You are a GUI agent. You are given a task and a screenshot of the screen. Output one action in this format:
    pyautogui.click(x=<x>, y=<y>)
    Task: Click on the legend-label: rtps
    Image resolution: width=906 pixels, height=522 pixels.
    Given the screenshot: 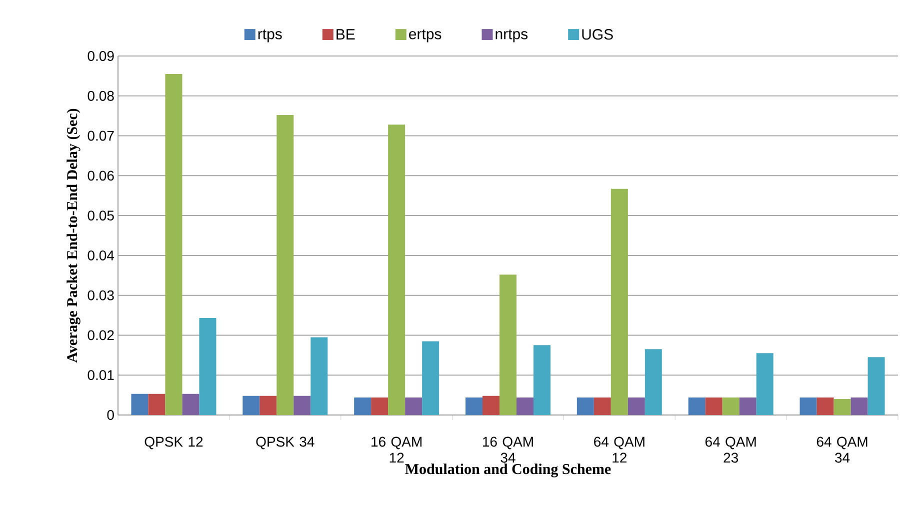 What is the action you would take?
    pyautogui.click(x=270, y=35)
    